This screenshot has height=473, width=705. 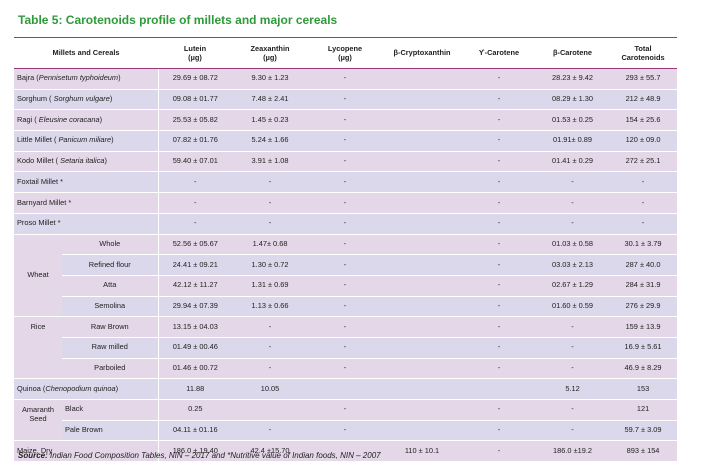 What do you see at coordinates (573, 389) in the screenshot?
I see `cell-beta-carotene: 5.12` at bounding box center [573, 389].